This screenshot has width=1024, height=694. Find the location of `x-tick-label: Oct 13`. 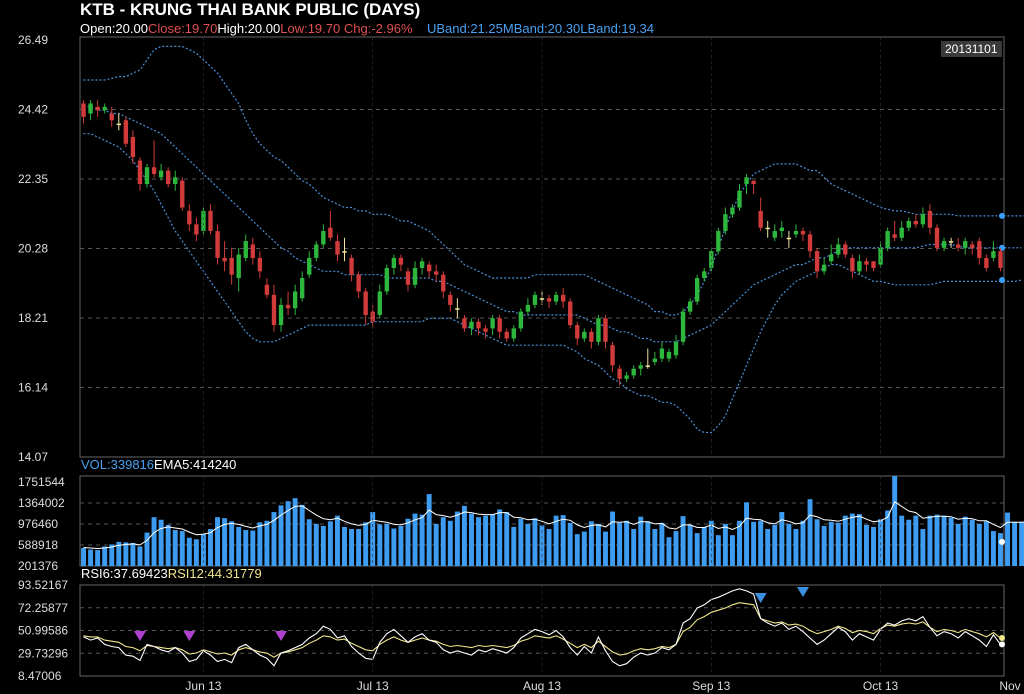

x-tick-label: Oct 13 is located at coordinates (881, 686).